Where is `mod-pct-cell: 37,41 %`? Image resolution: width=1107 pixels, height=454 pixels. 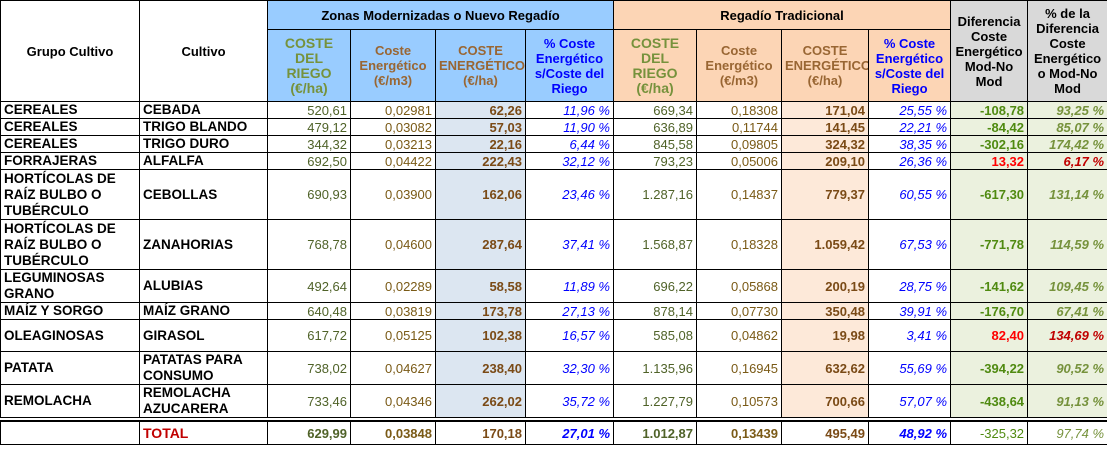
mod-pct-cell: 37,41 % is located at coordinates (569, 244).